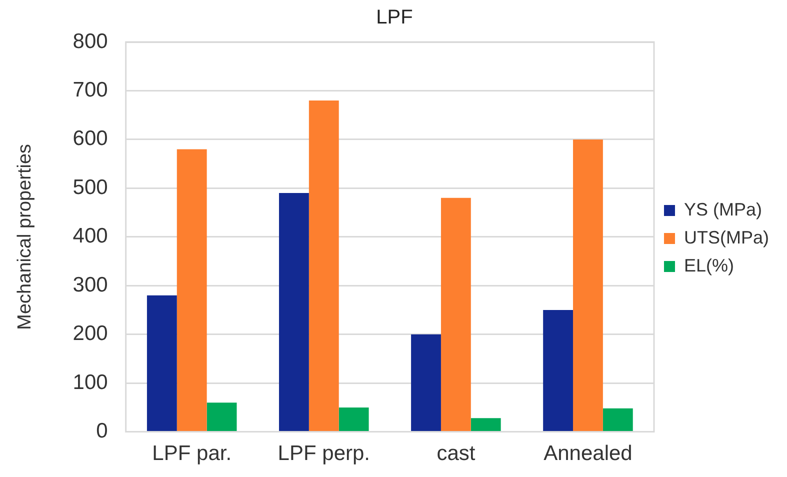  Describe the element at coordinates (90, 41) in the screenshot. I see `y-tick-label: 800` at that location.